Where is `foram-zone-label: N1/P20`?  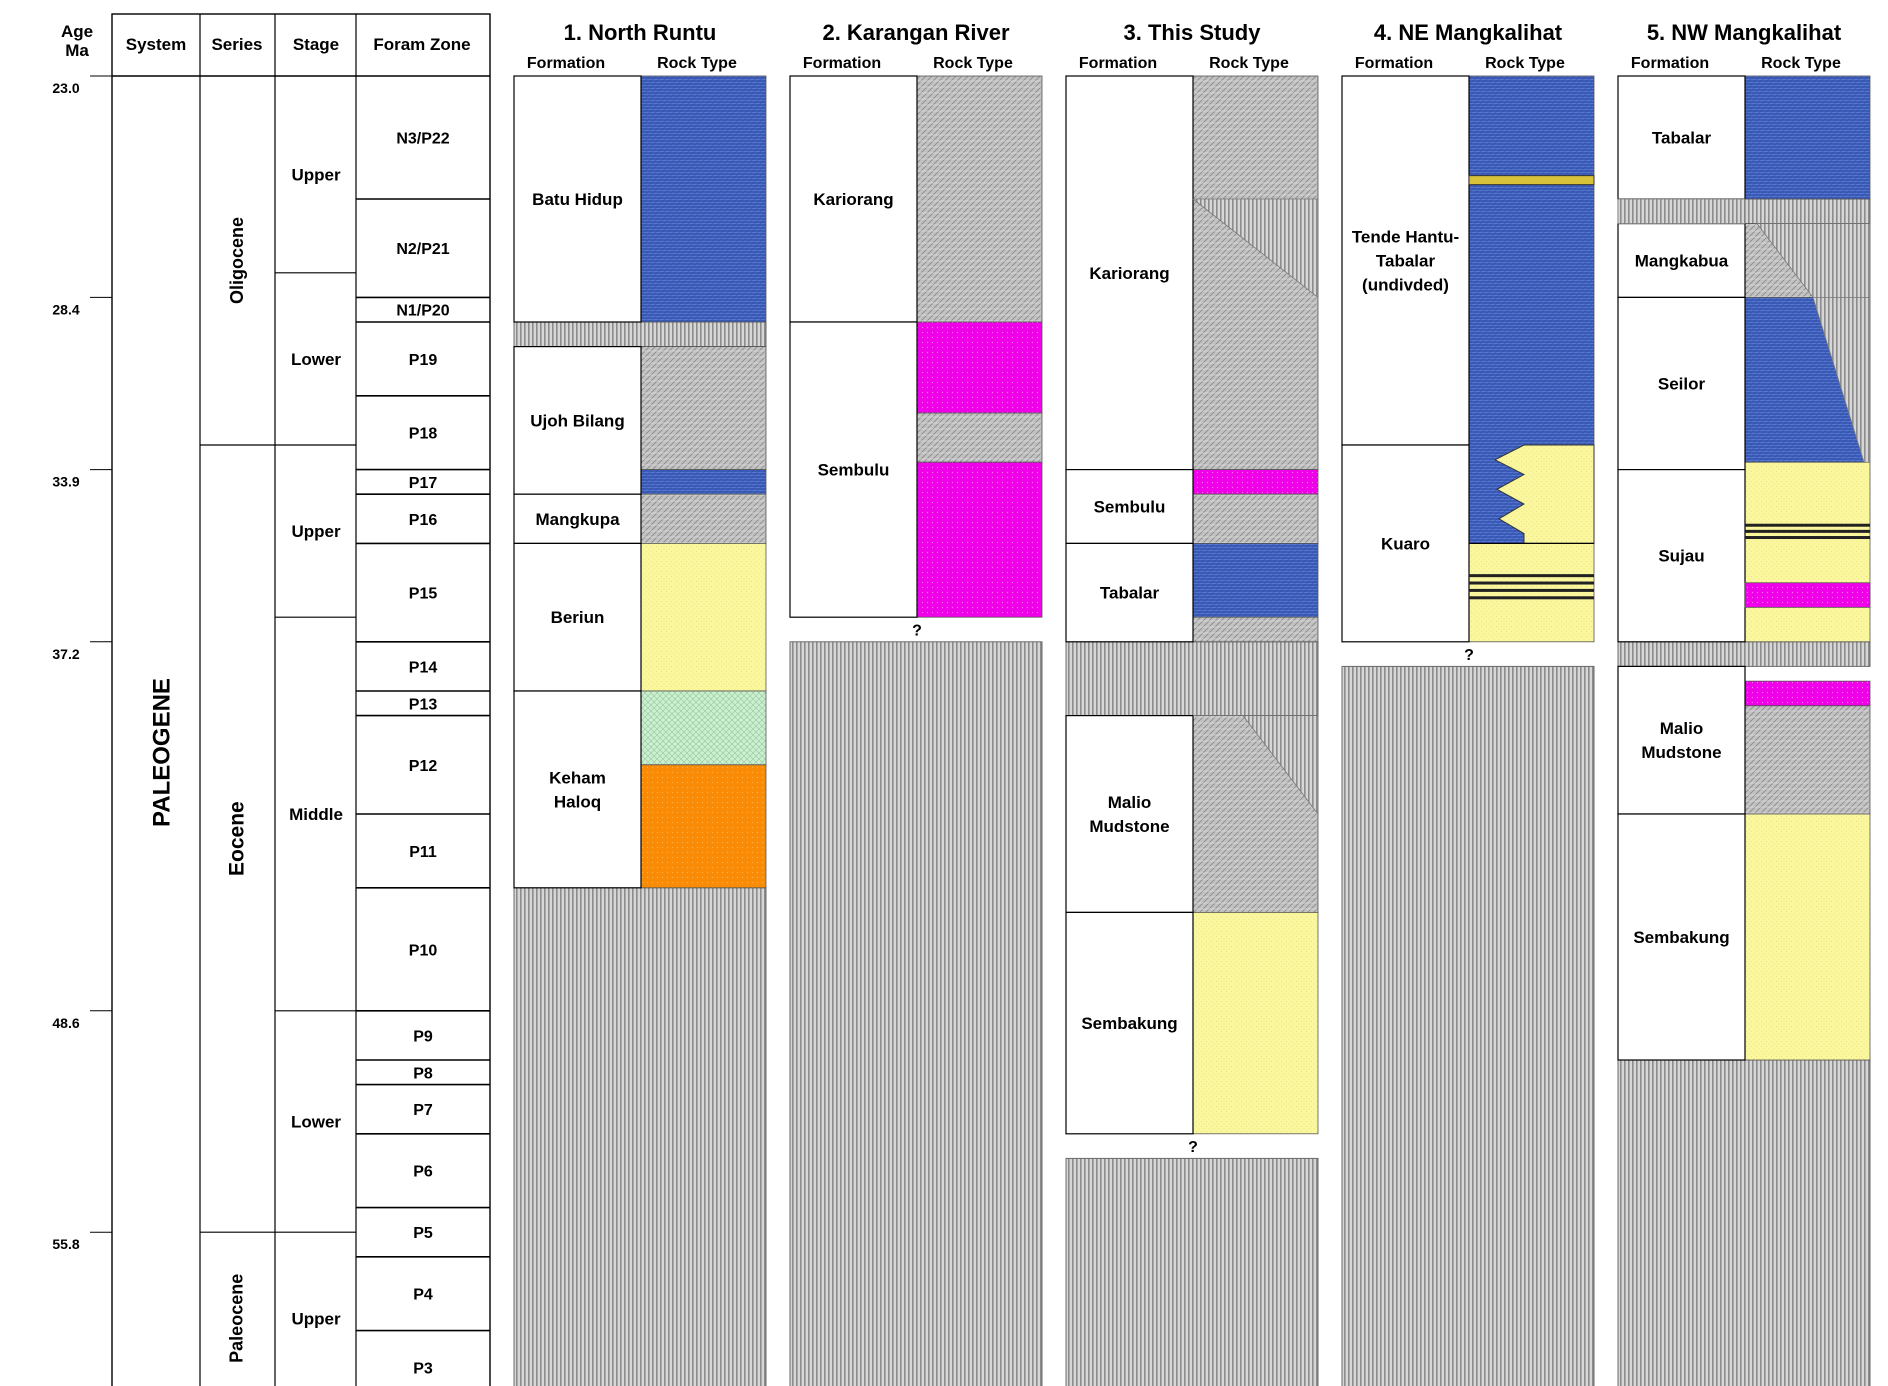
foram-zone-label: N1/P20 is located at coordinates (422, 311).